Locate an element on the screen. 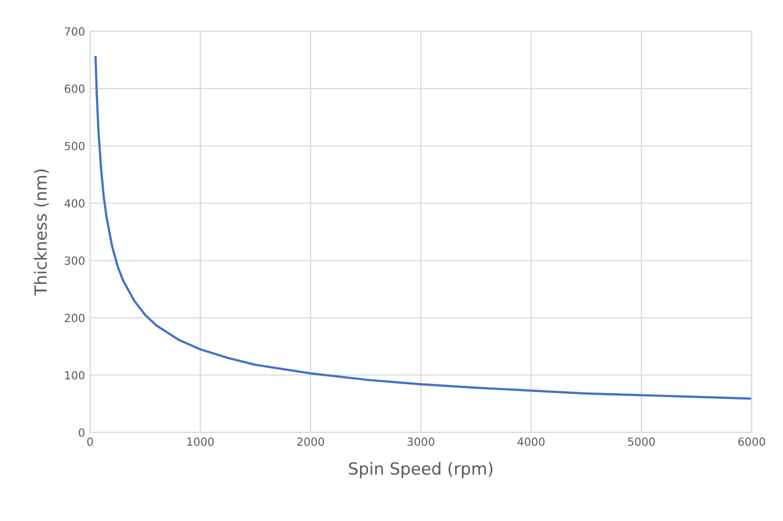 The image size is (783, 521). x-tick-label: 1000 is located at coordinates (200, 441).